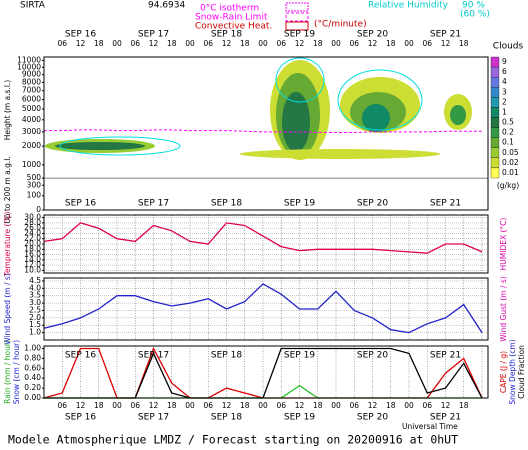  Describe the element at coordinates (33, 6) in the screenshot. I see `station: SIRTA` at that location.